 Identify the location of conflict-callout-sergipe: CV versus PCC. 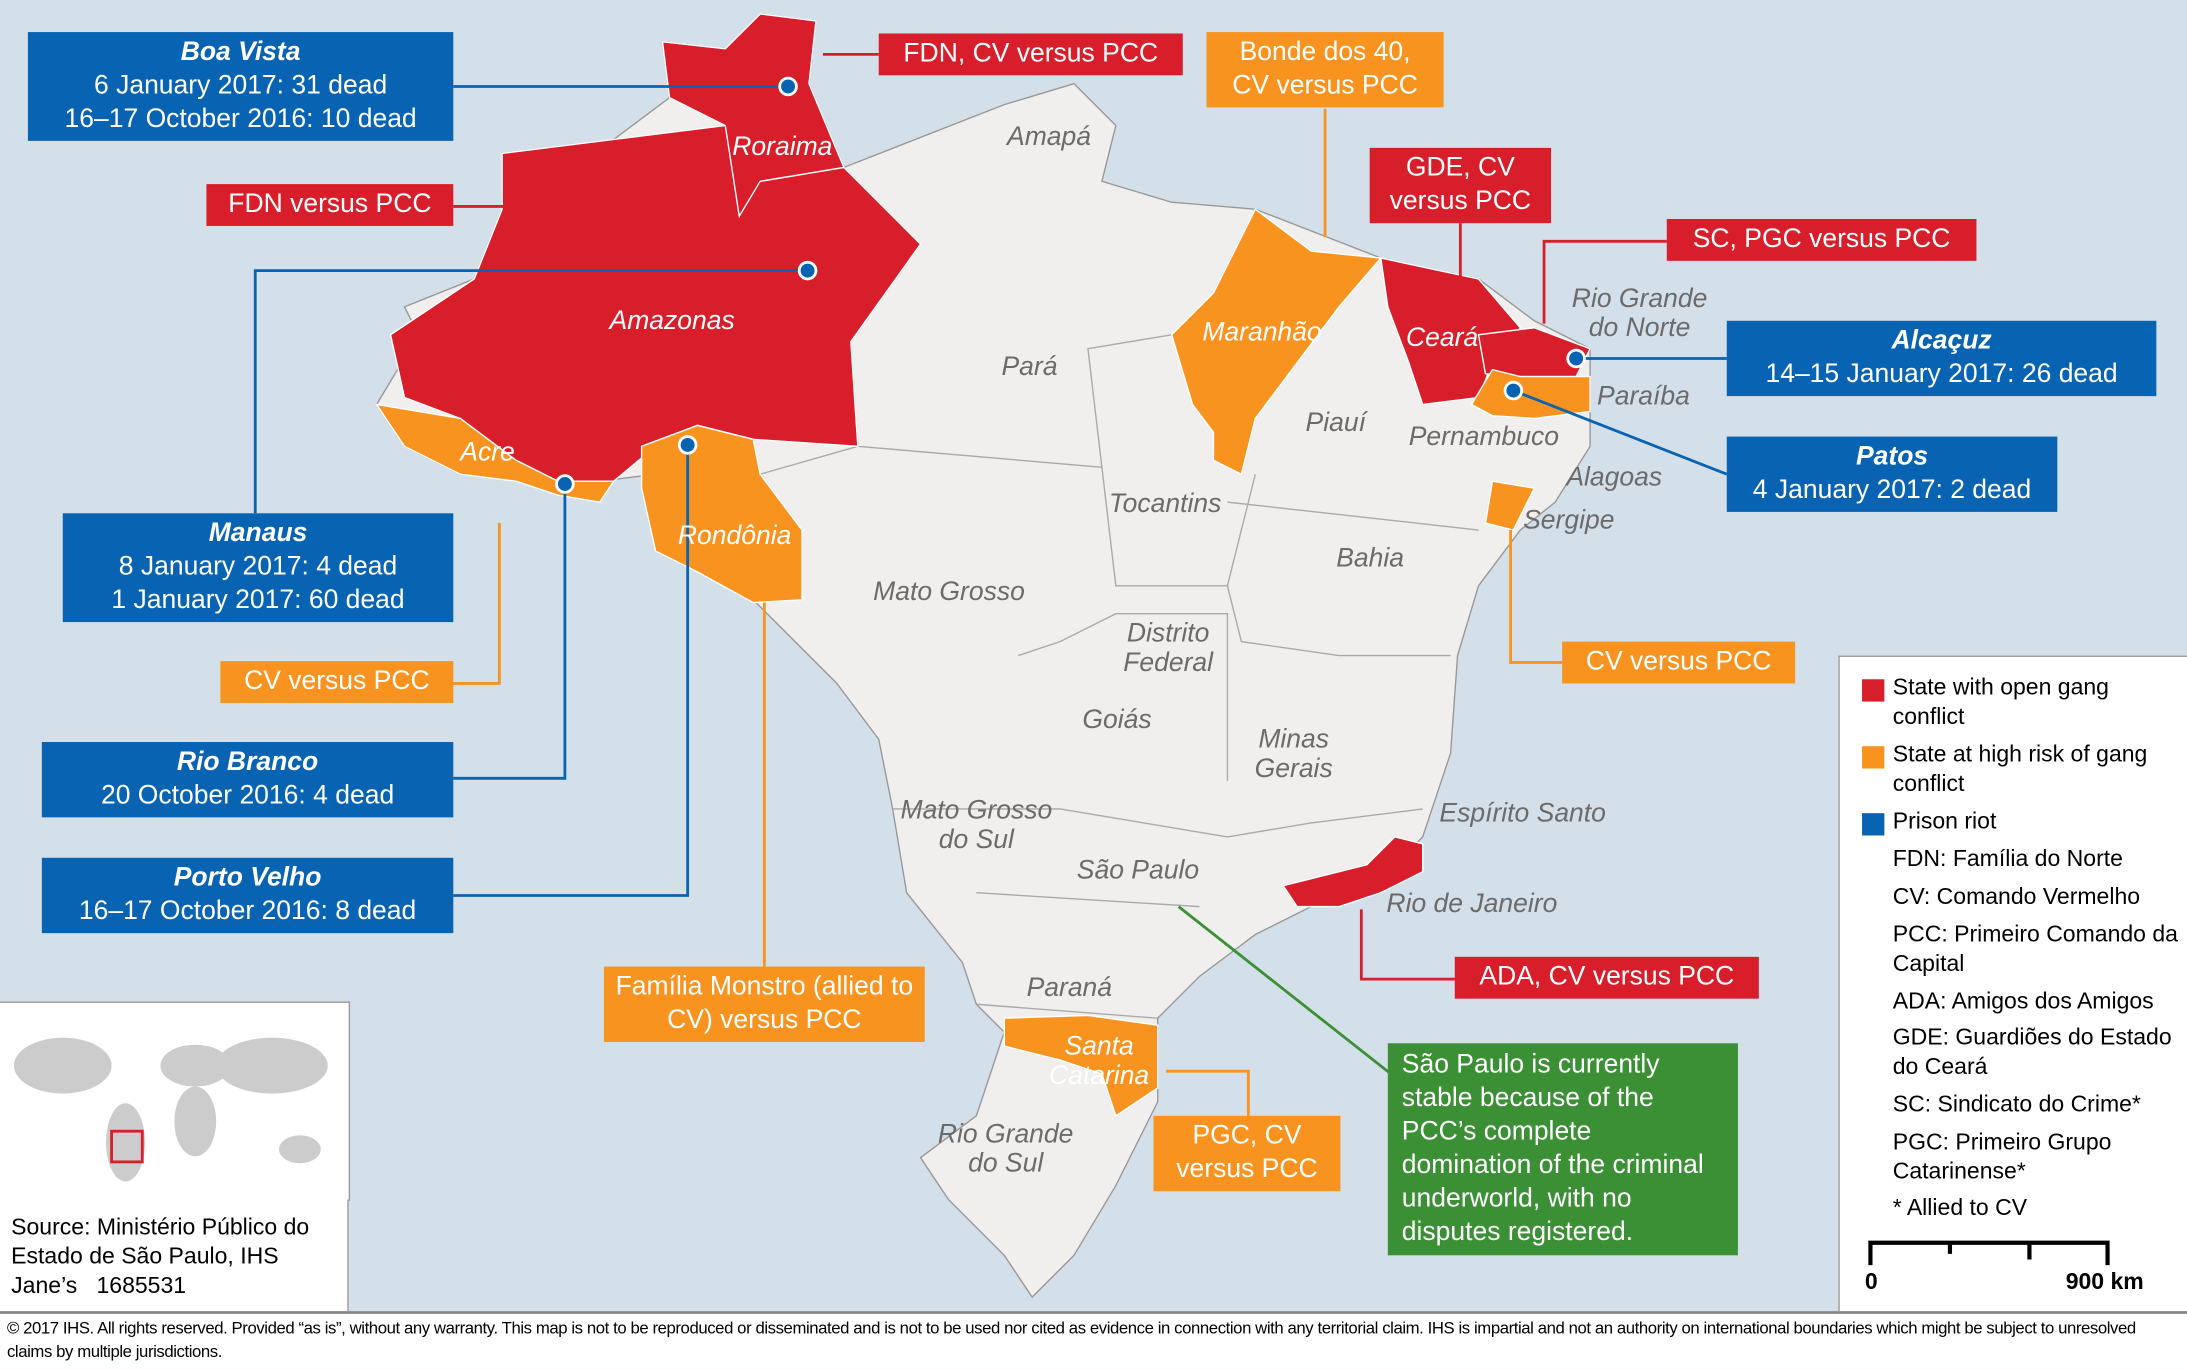
(1679, 662).